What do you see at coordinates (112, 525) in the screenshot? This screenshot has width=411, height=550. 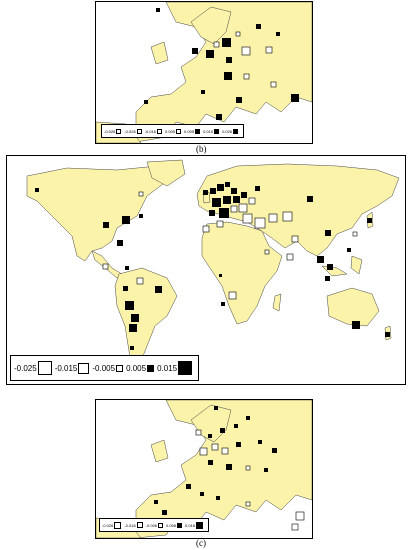 I see `legend-c-entry: -0.026` at bounding box center [112, 525].